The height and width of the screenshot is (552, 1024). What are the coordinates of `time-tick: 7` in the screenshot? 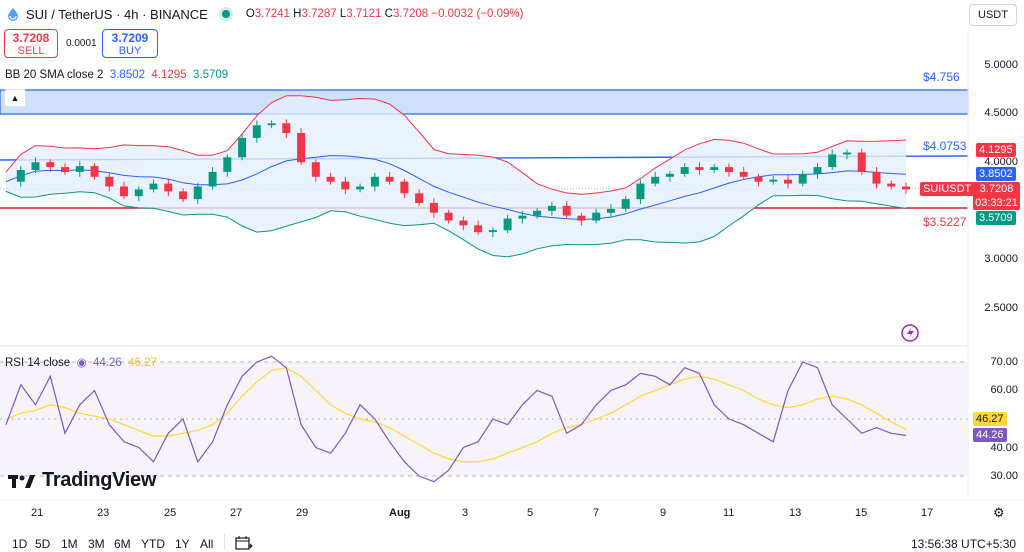 It's located at (596, 513).